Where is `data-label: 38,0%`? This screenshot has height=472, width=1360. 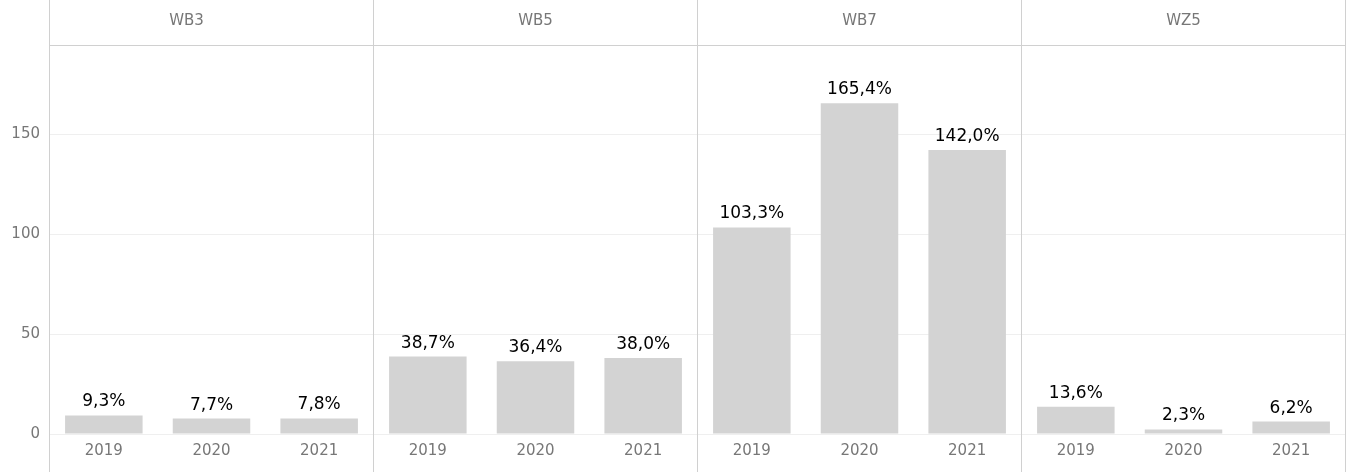
data-label: 38,0% is located at coordinates (643, 342).